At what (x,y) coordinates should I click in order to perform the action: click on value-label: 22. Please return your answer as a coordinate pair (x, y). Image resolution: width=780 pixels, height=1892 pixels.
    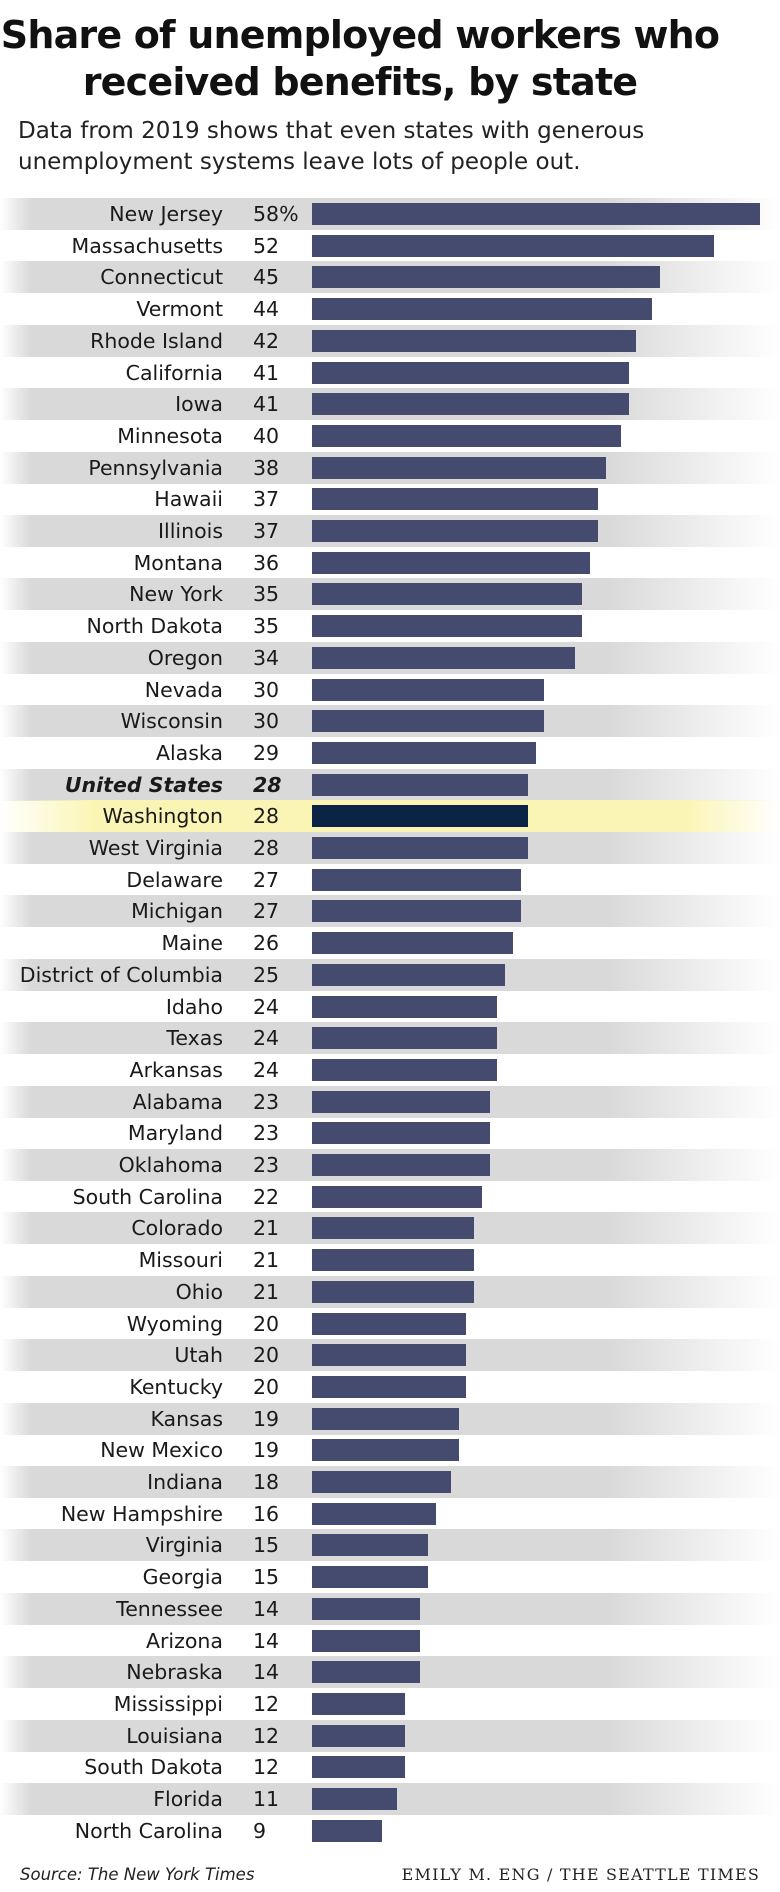
    Looking at the image, I should click on (266, 1196).